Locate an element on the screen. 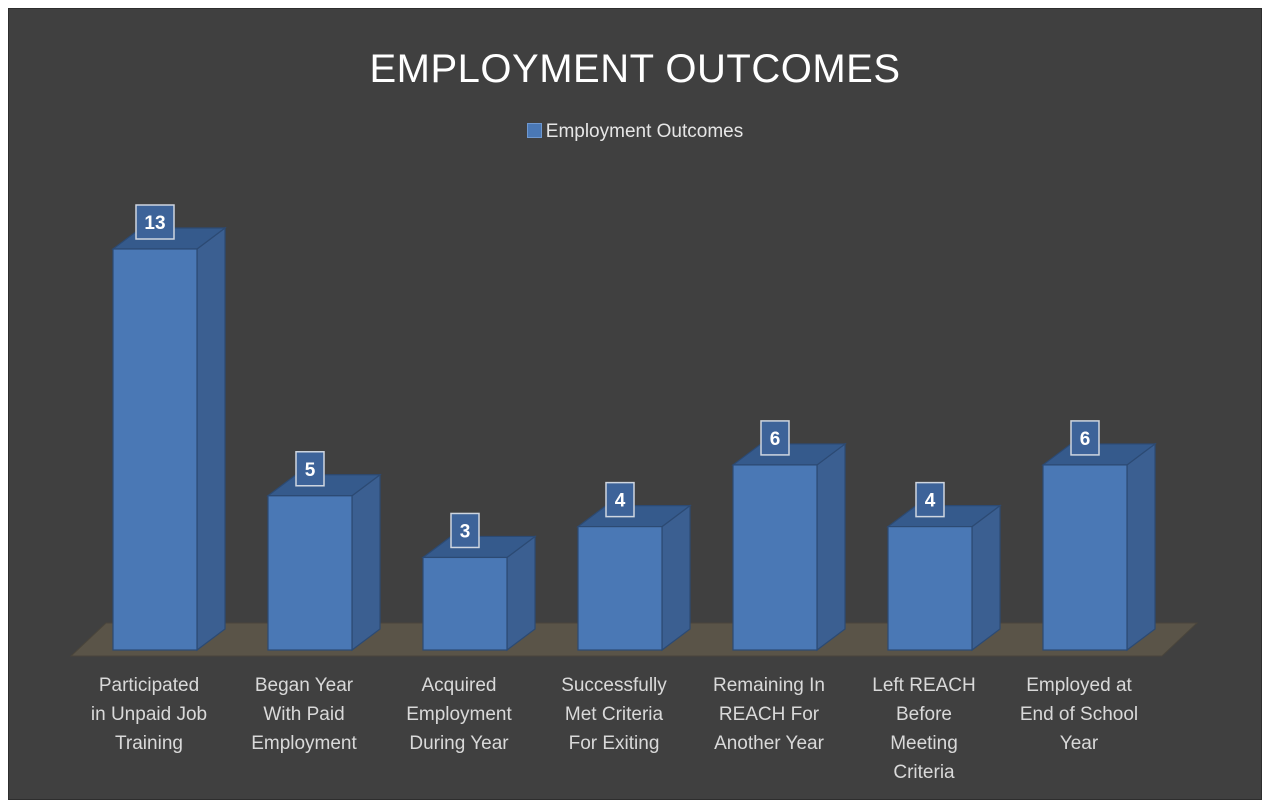 This screenshot has height=804, width=1265. category-label-line: Left REACH is located at coordinates (924, 685).